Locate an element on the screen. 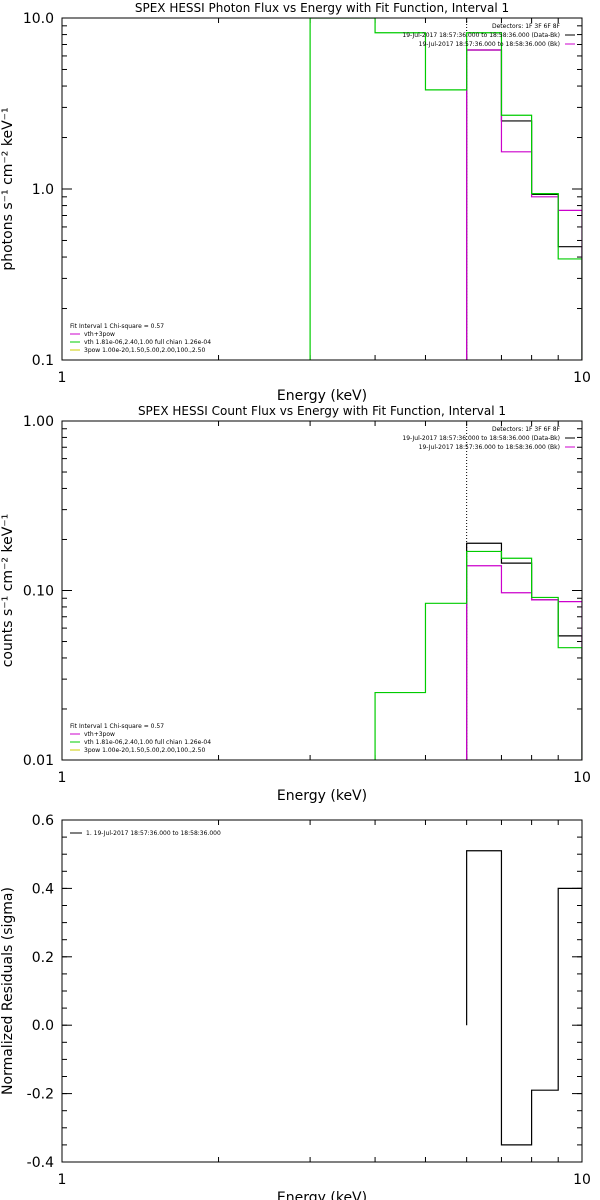 This screenshot has width=600, height=1200. y-axis-label: Normalized Residuals (sigma) is located at coordinates (8, 991).